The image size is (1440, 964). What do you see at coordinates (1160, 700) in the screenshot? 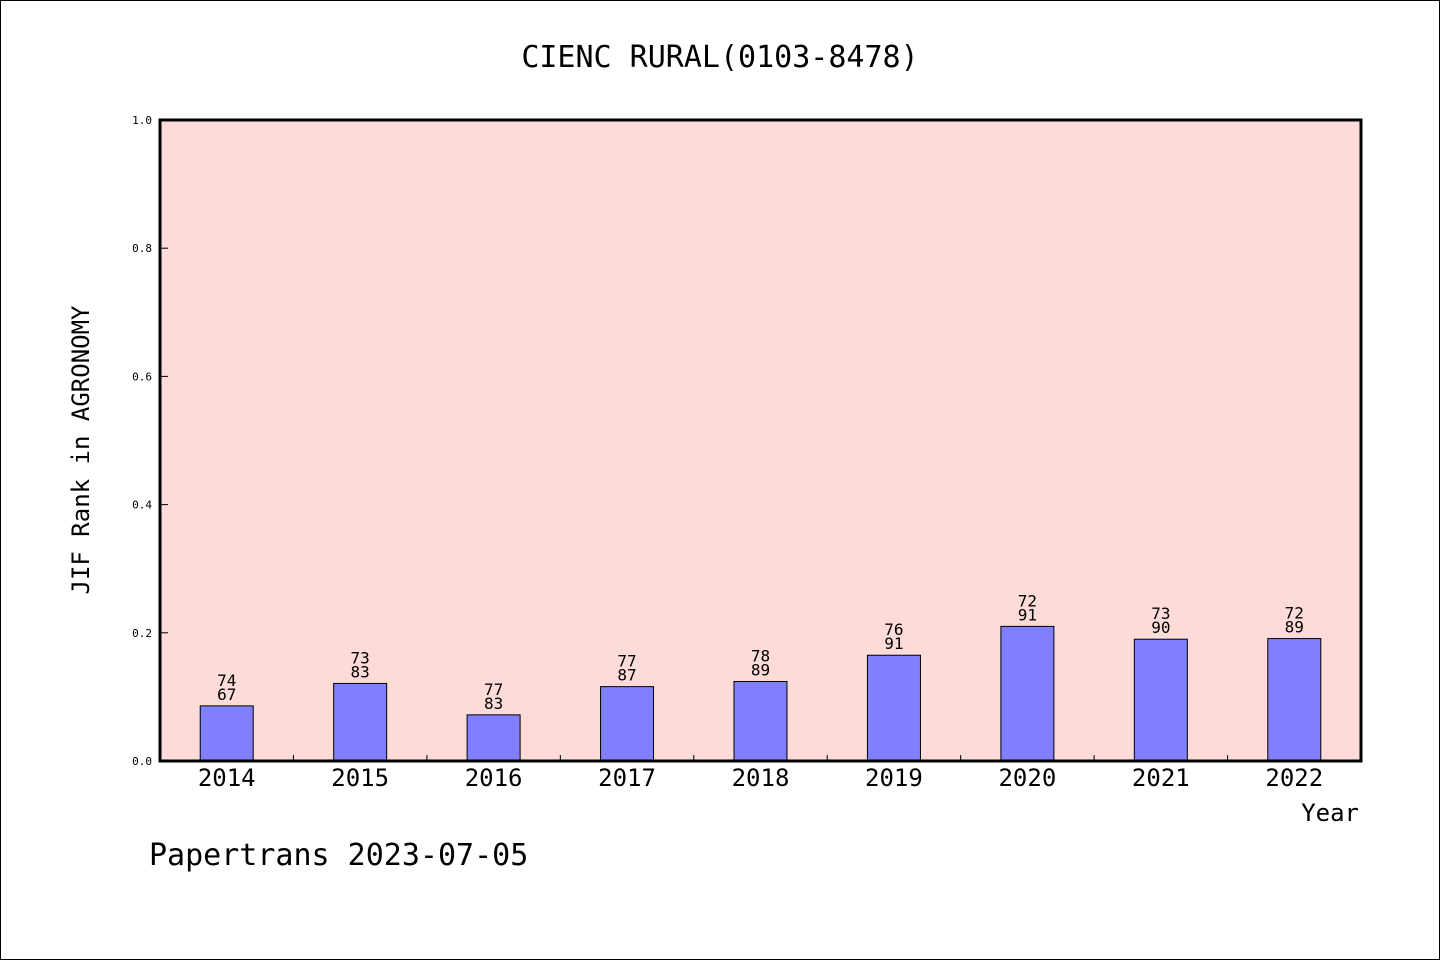
I see `bar-2021` at bounding box center [1160, 700].